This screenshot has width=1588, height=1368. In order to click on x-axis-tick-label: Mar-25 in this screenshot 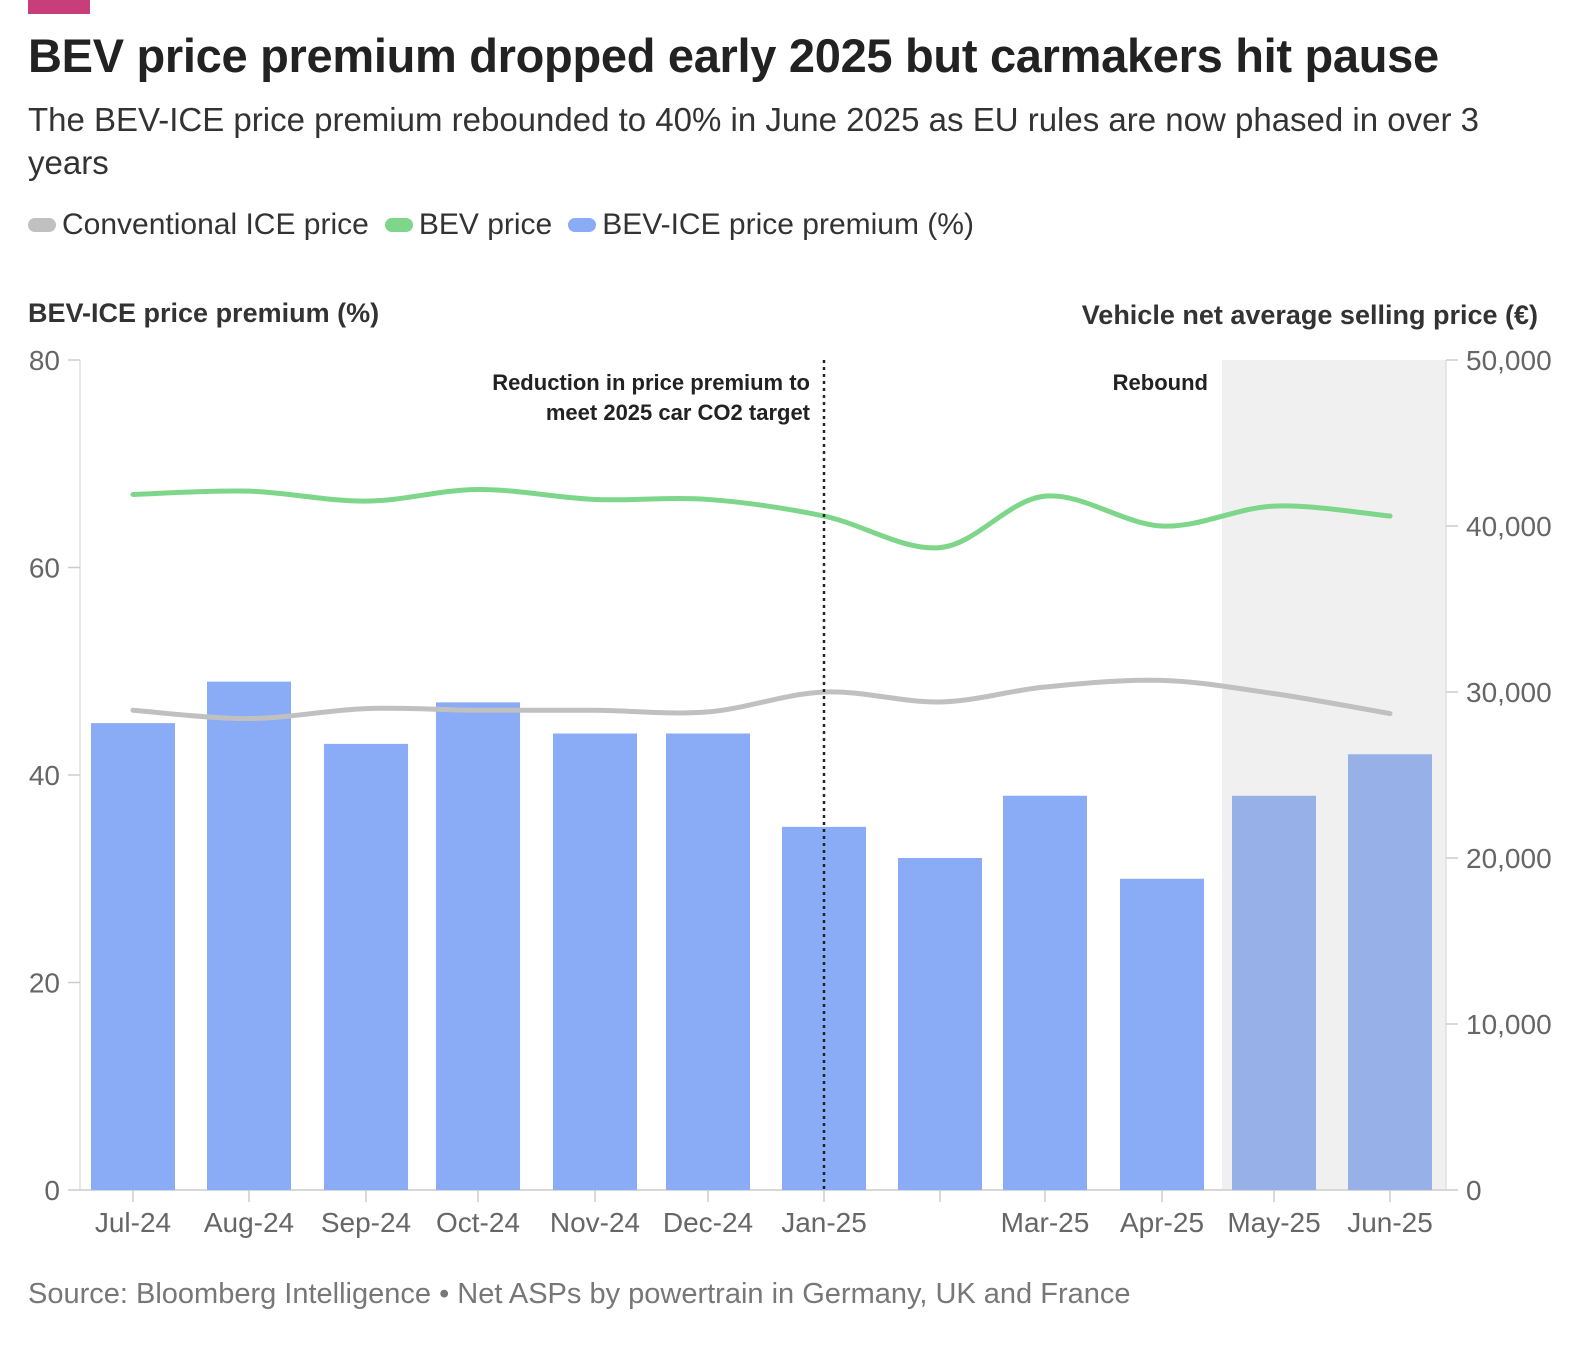, I will do `click(1045, 1222)`.